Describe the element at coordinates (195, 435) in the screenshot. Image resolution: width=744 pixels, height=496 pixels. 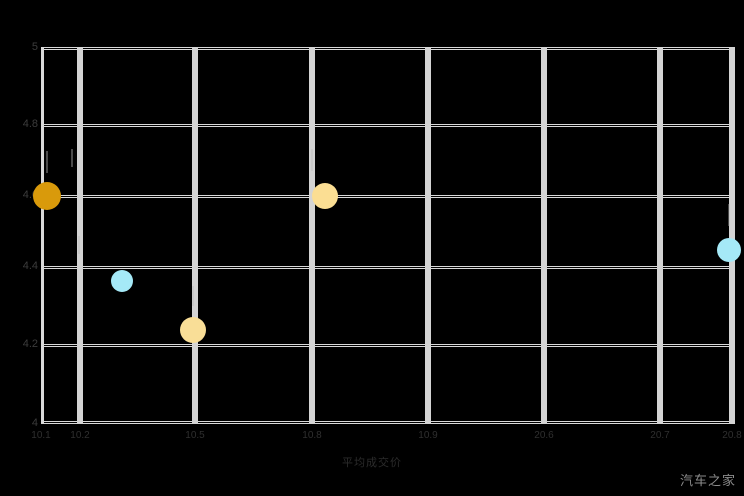
I see `x-tick-label-2: 10.5` at that location.